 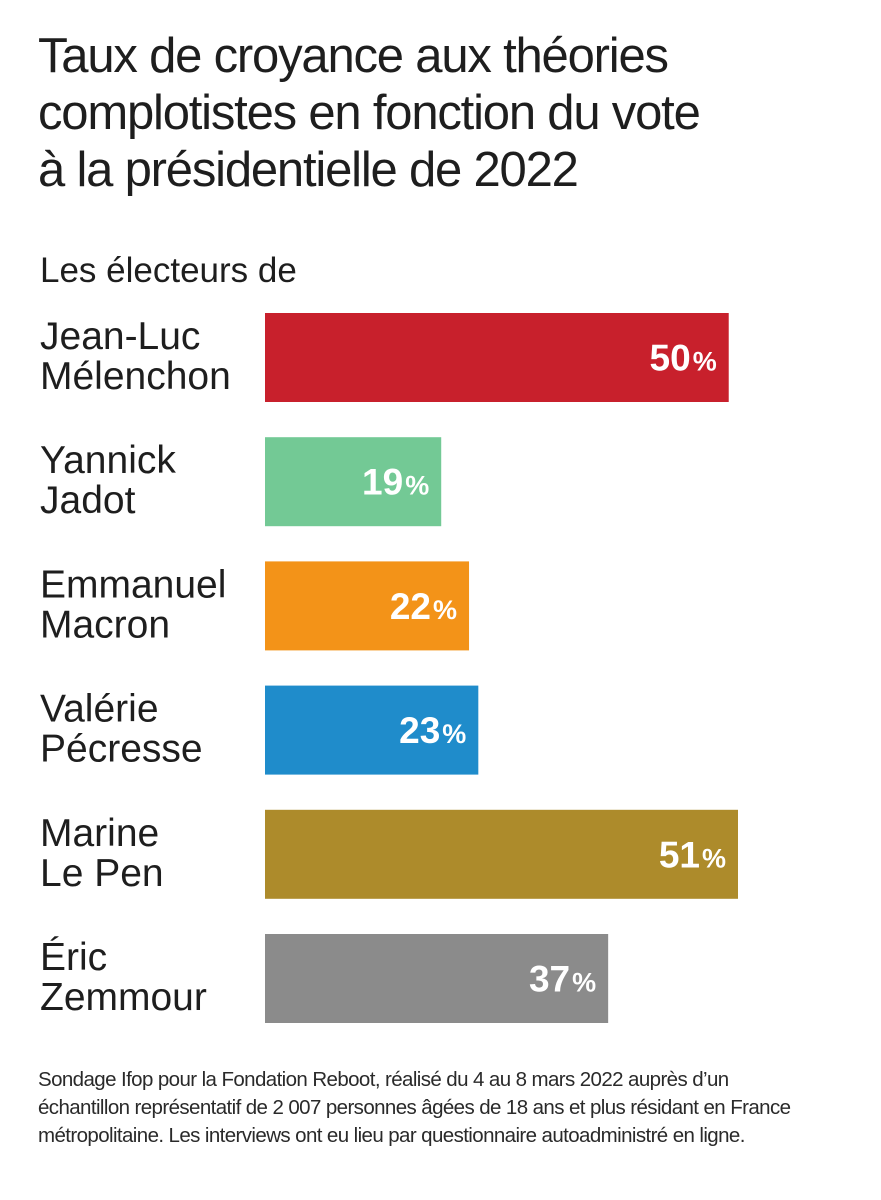 I want to click on category-label-line: Jean-Luc, so click(x=120, y=336).